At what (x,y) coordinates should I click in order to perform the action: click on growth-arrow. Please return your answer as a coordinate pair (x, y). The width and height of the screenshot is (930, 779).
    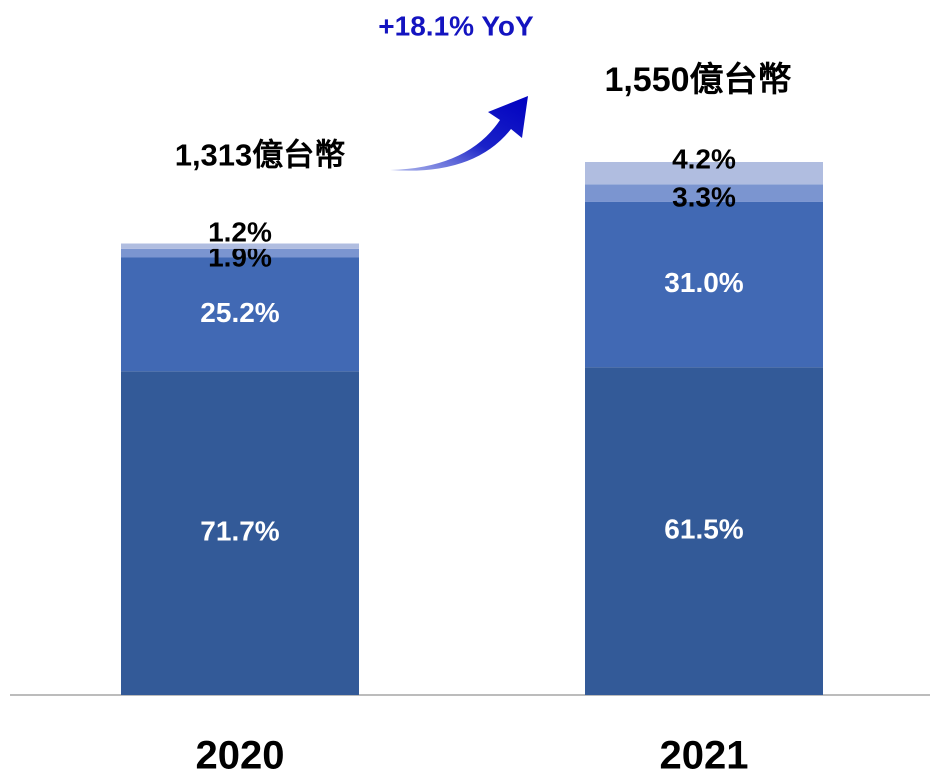
    Looking at the image, I should click on (459, 133).